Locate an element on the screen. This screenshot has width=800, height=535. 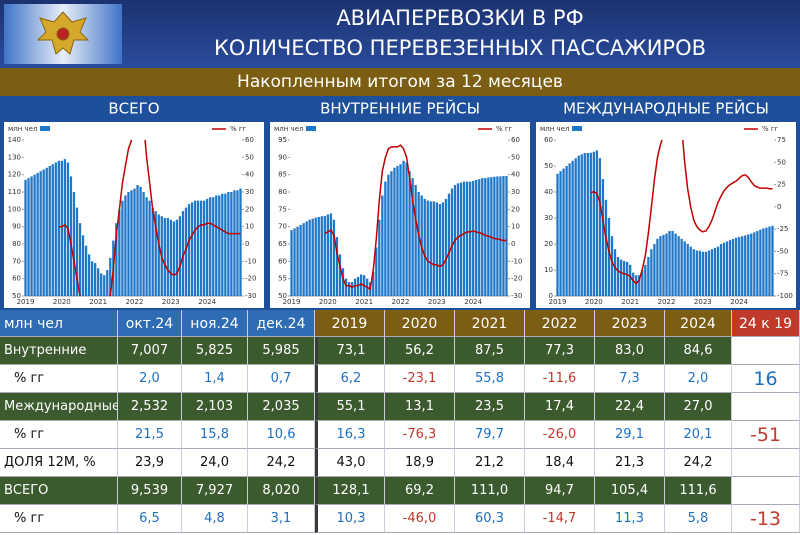
y2-tick-label: 20 is located at coordinates (515, 209).